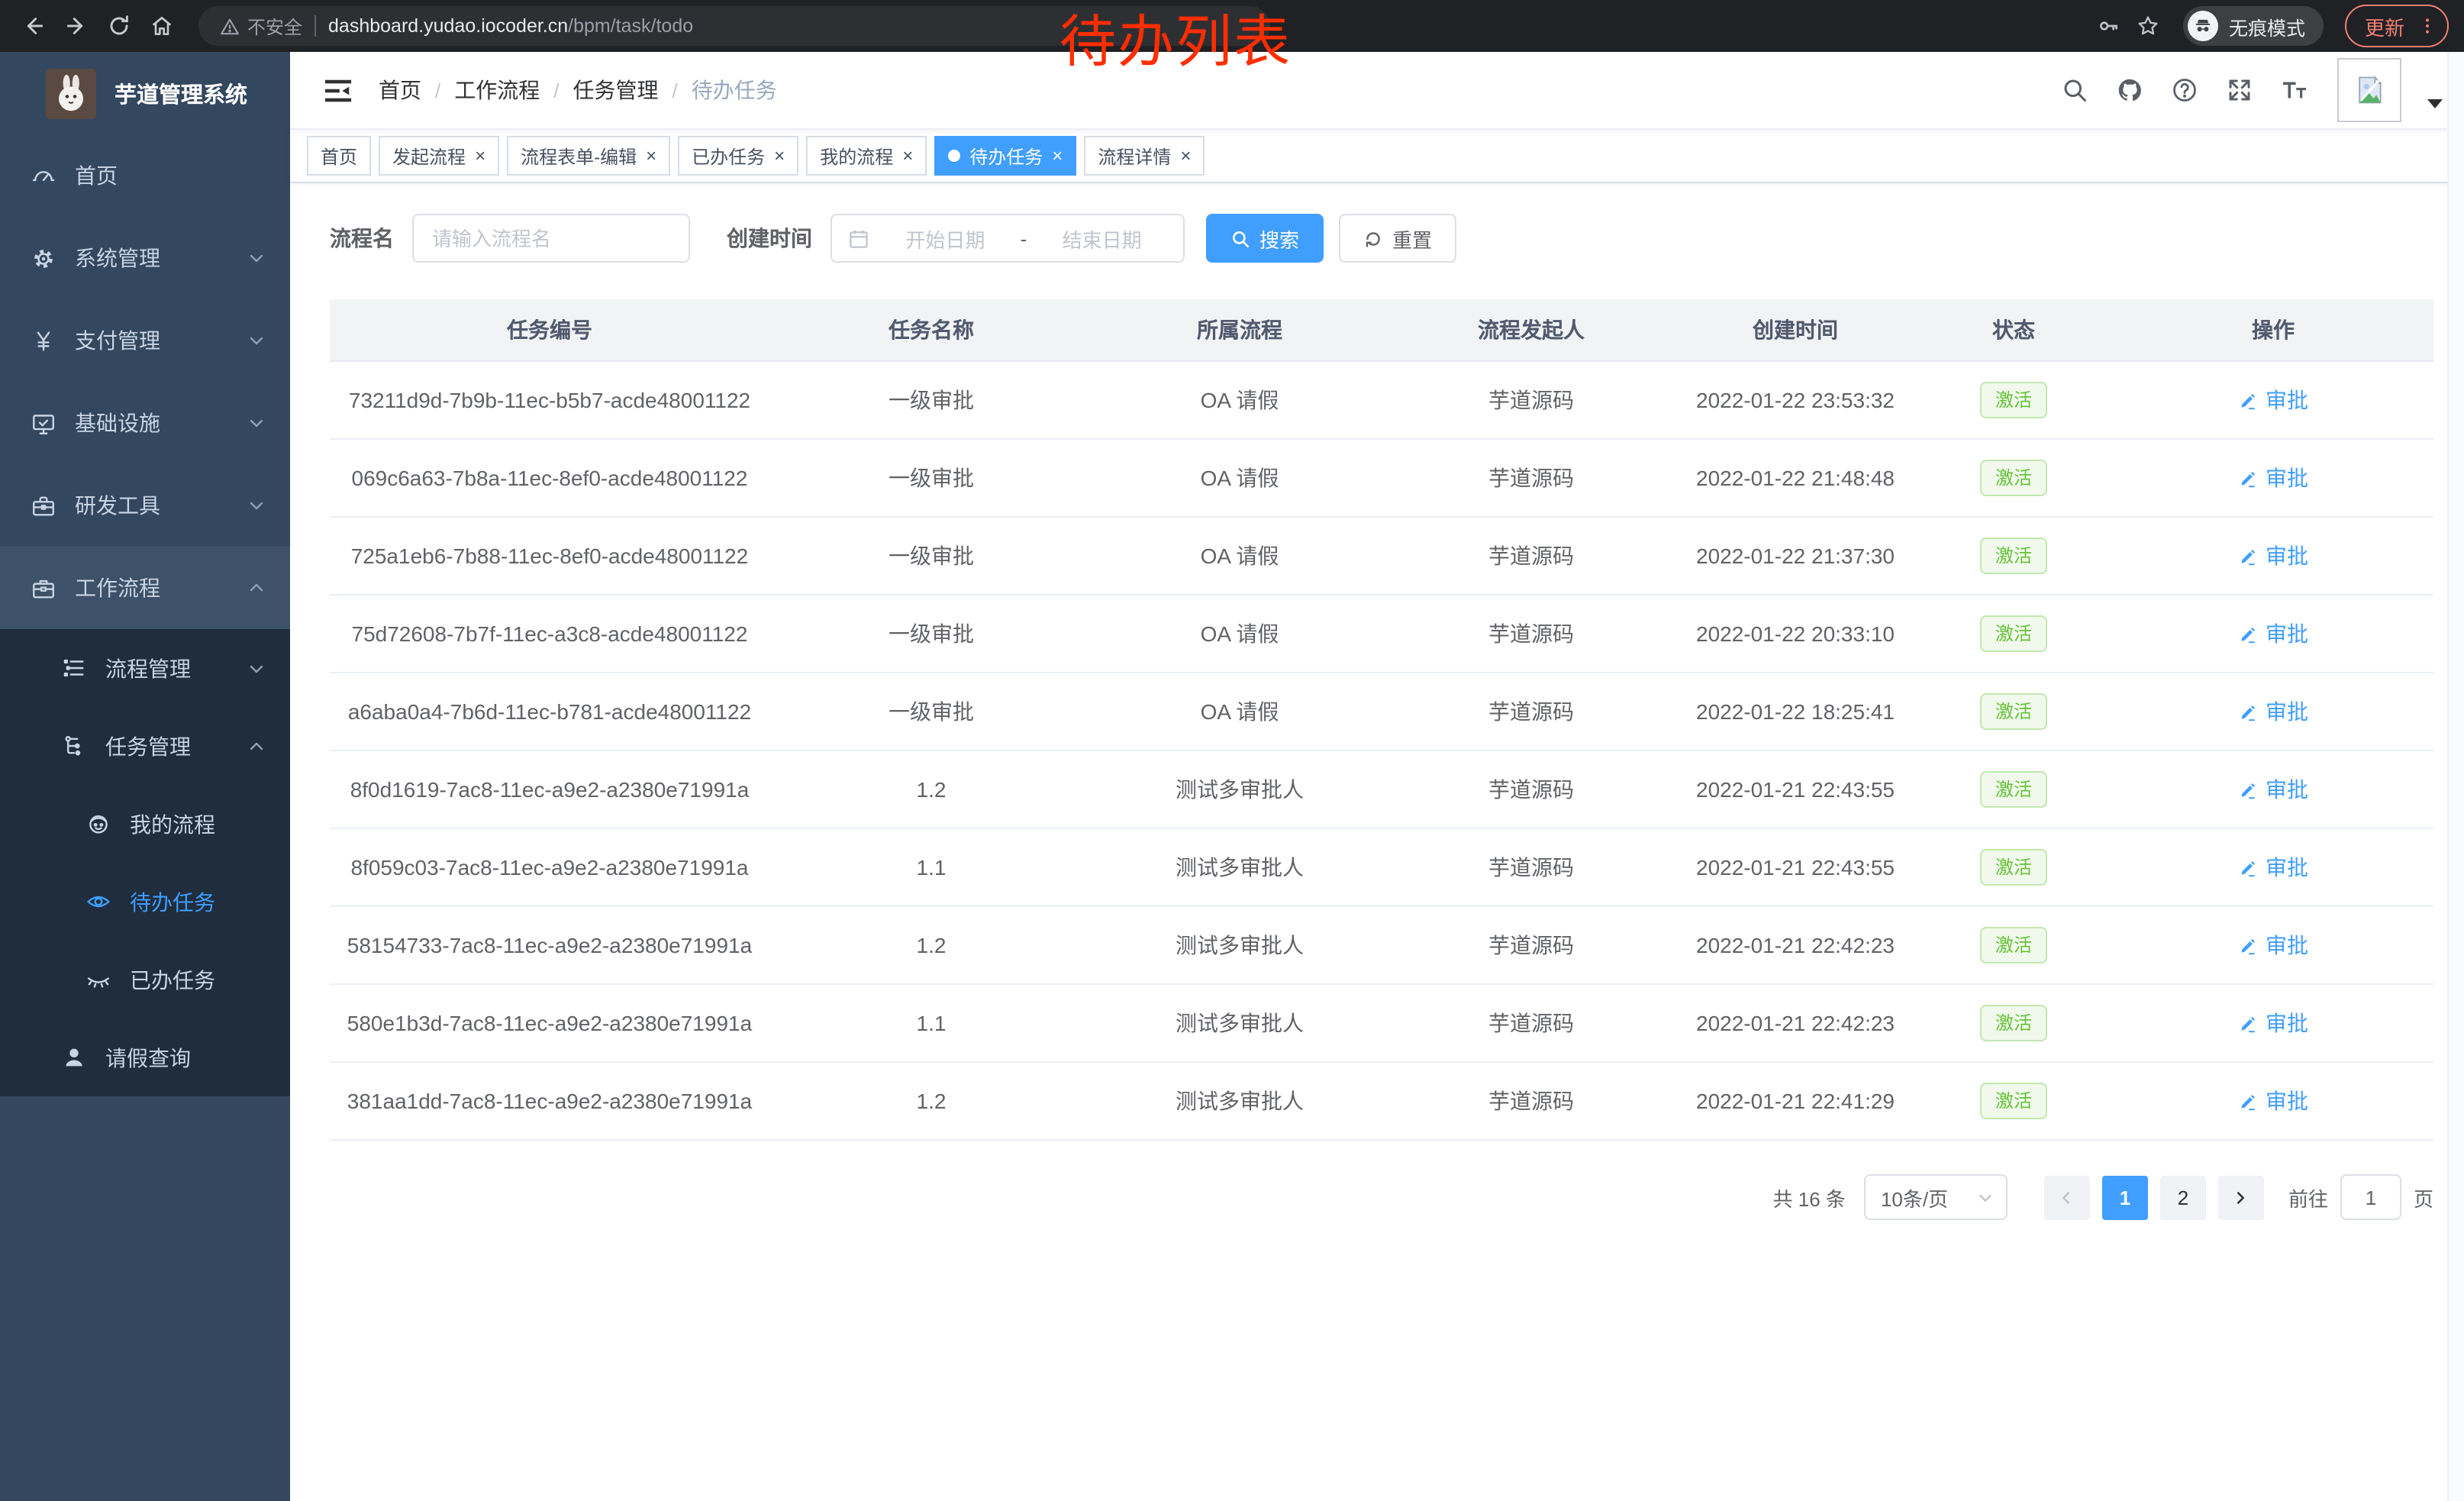 The image size is (2464, 1501). I want to click on next-page-button, so click(2241, 1197).